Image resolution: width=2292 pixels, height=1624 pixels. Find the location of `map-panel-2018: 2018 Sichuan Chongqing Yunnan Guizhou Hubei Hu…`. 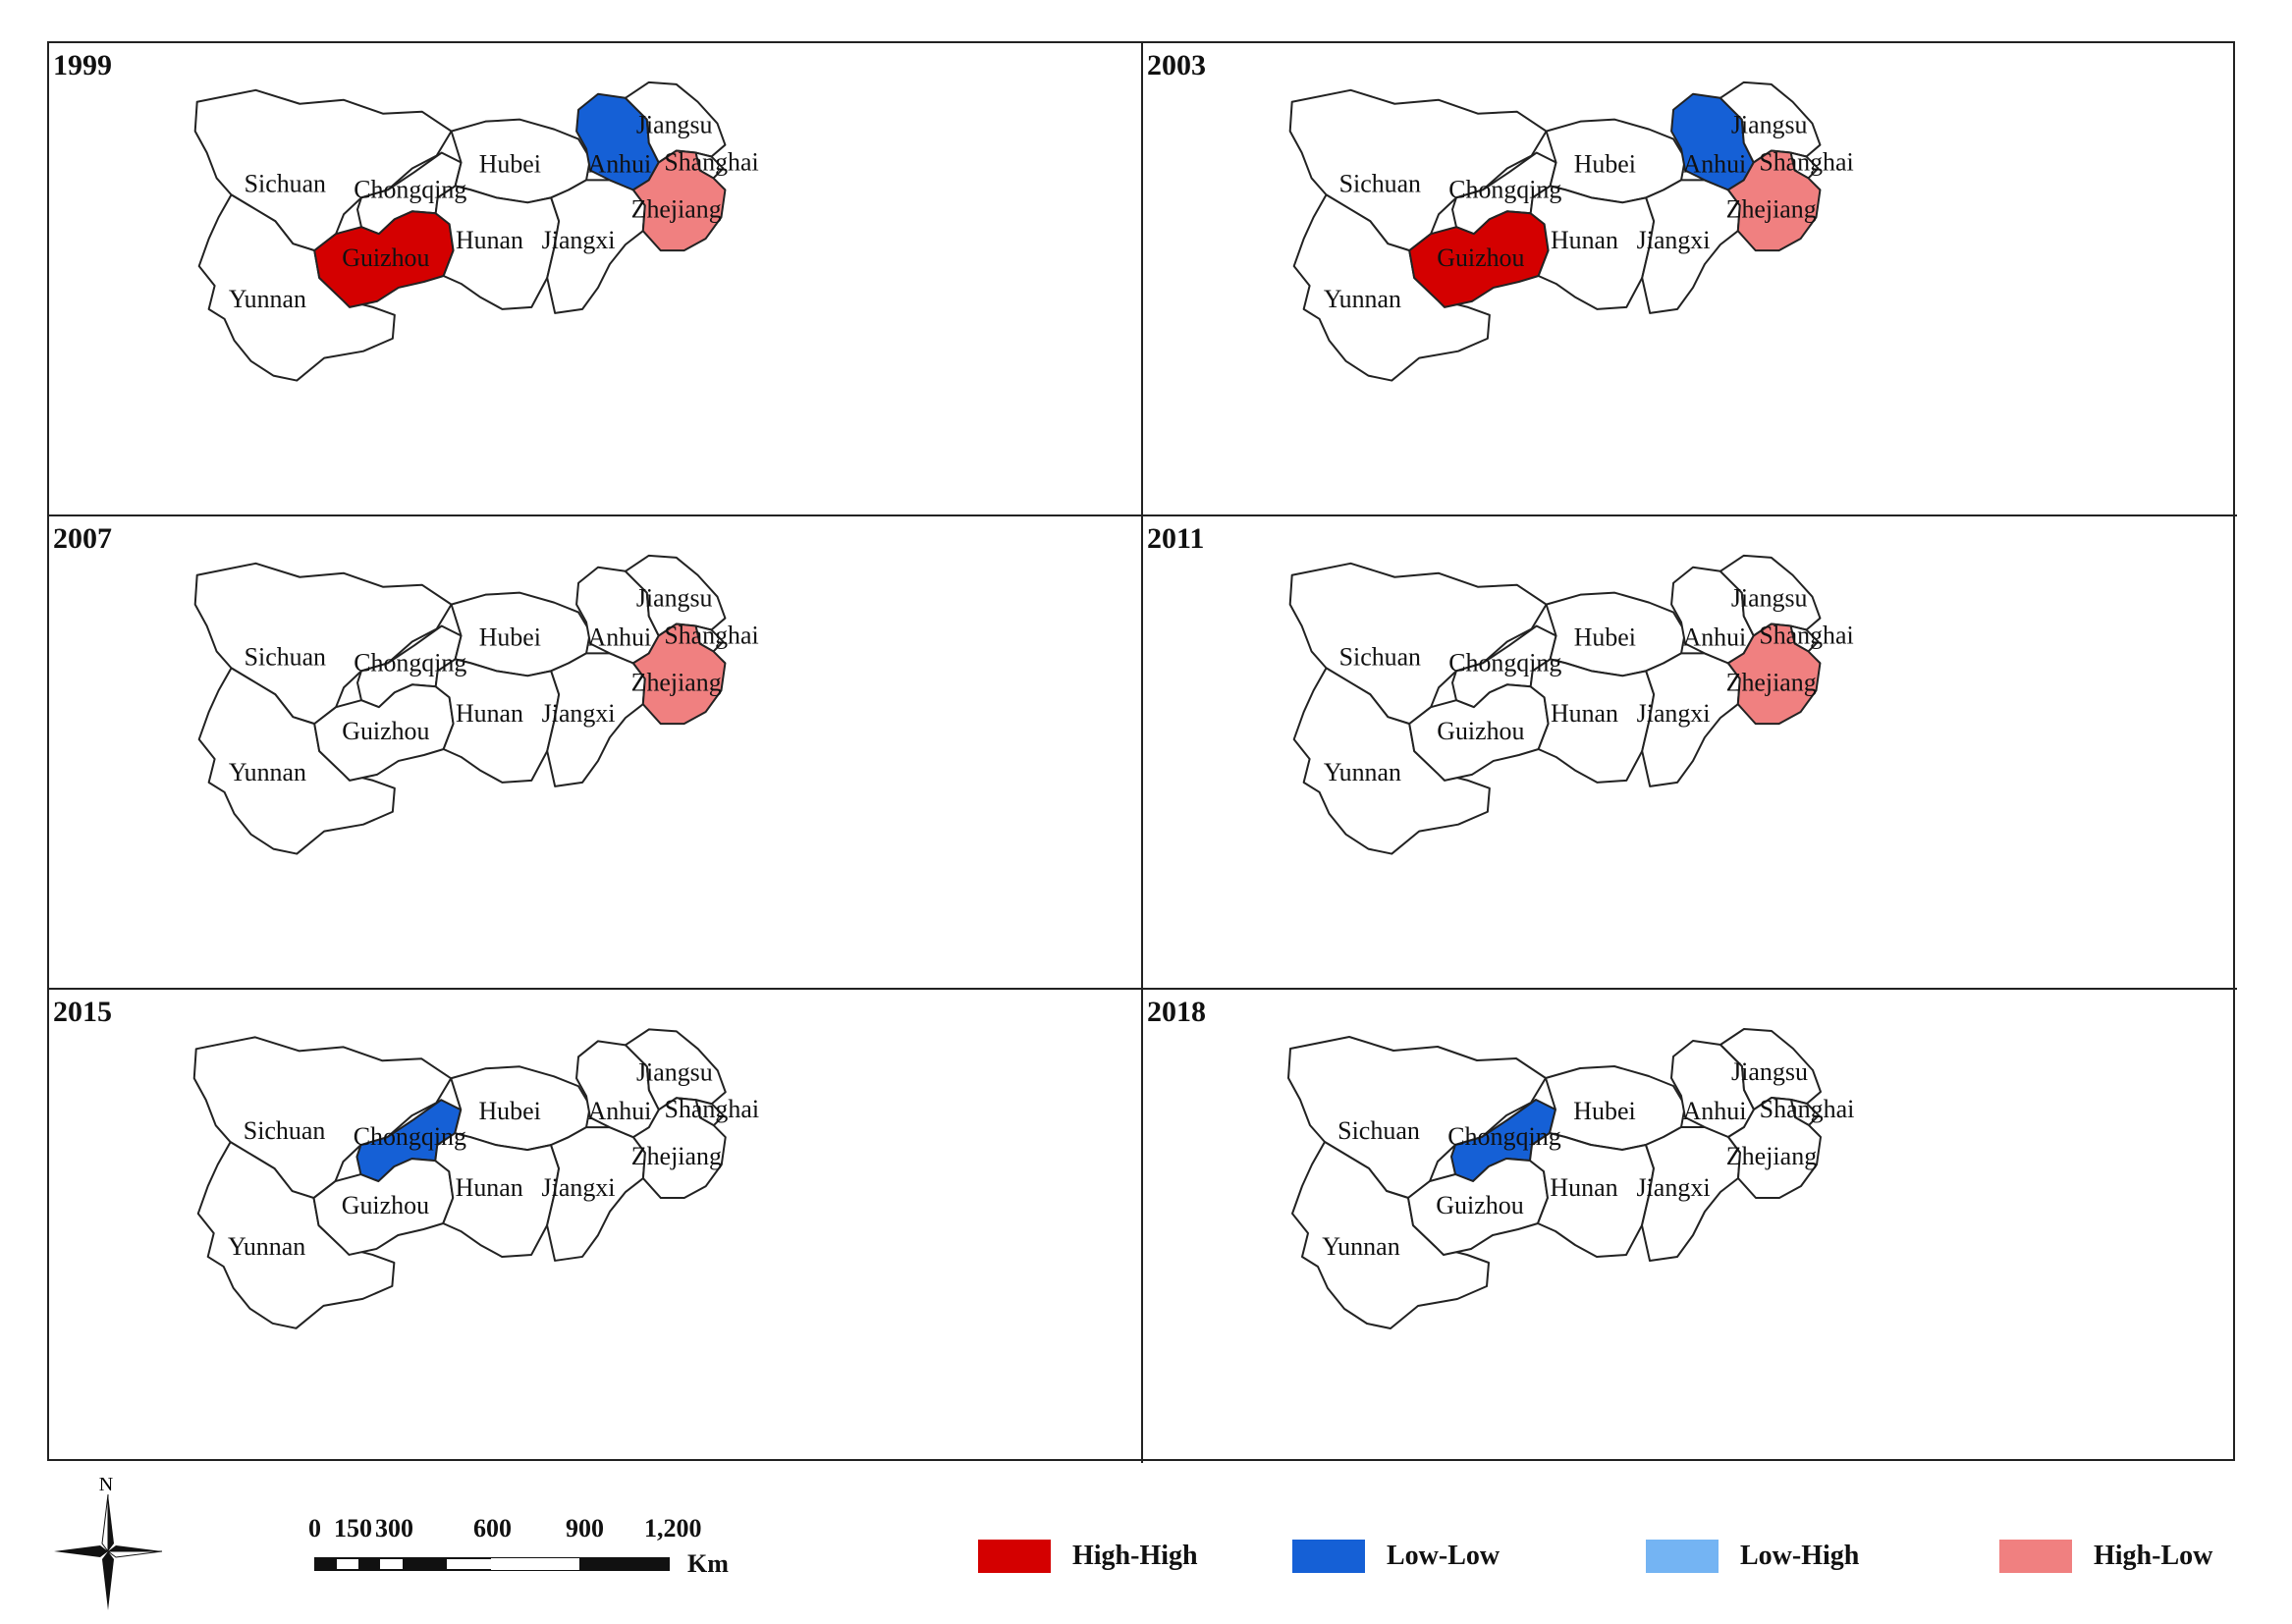

map-panel-2018: 2018 Sichuan Chongqing Yunnan Guizhou Hubei Hu… is located at coordinates (1690, 1226).